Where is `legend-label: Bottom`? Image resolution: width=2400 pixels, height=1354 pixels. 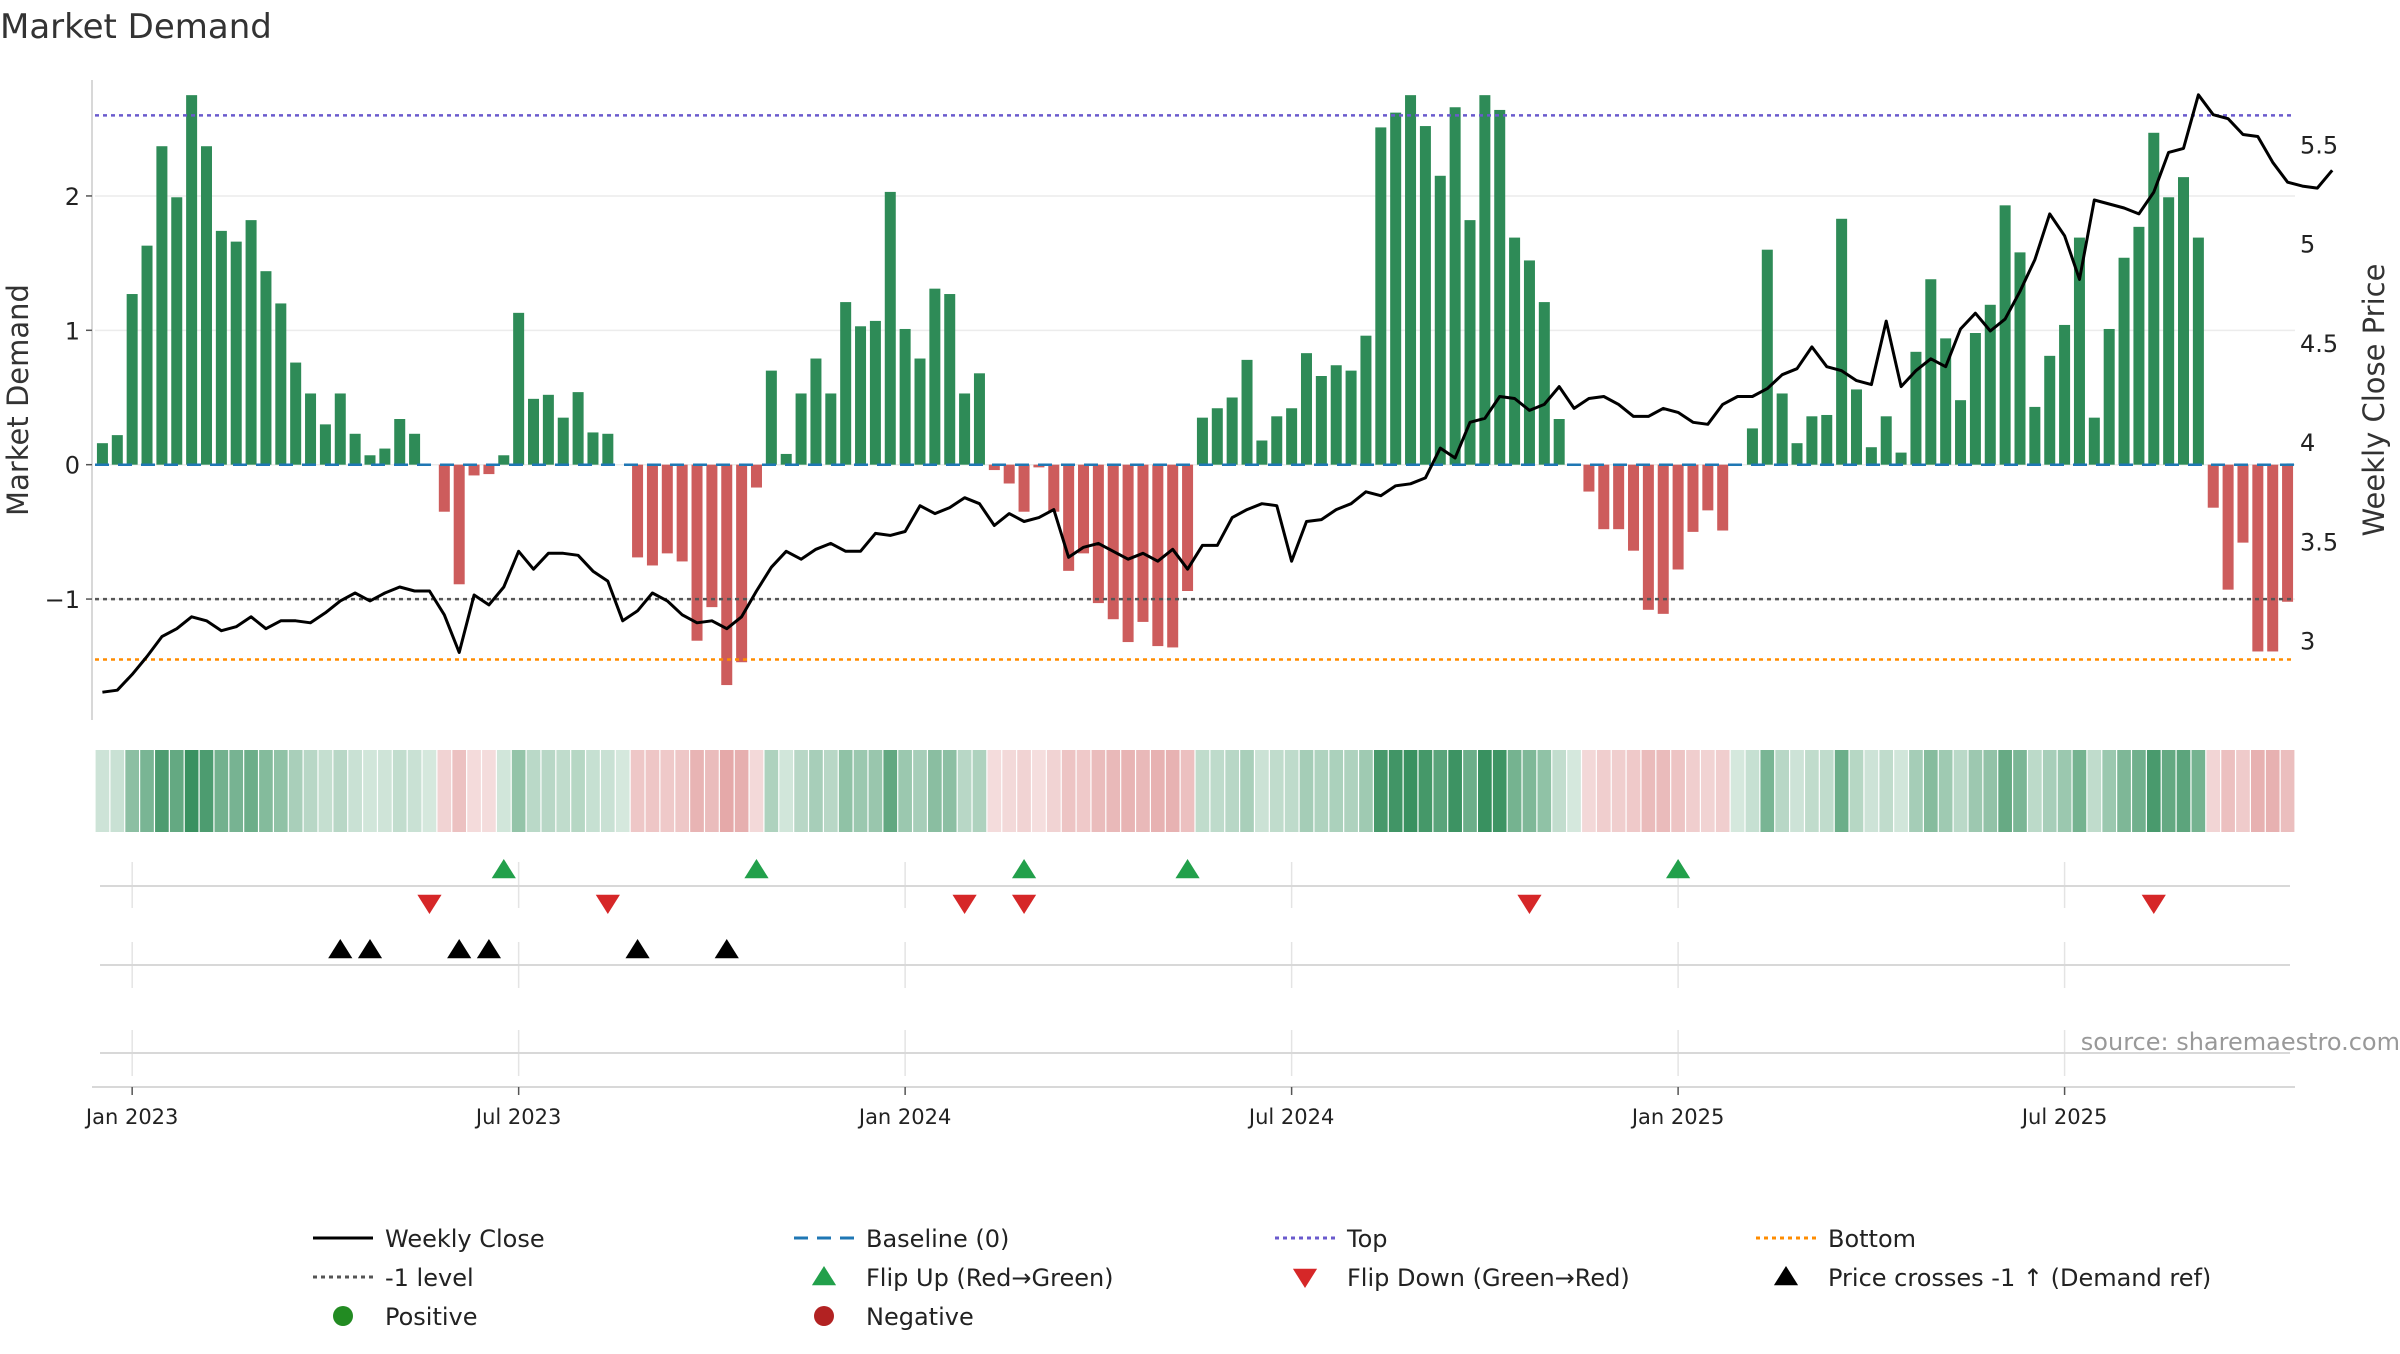 legend-label: Bottom is located at coordinates (1872, 1239).